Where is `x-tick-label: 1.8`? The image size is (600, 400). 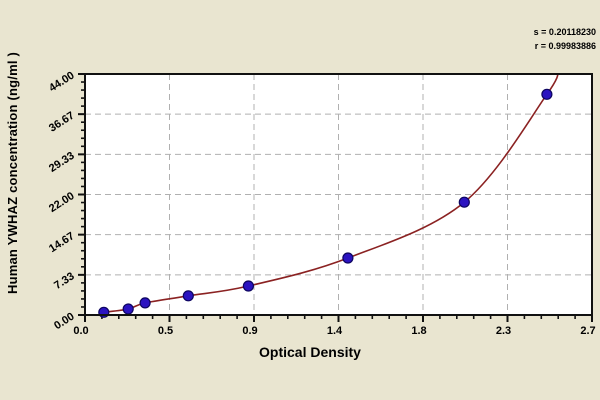
x-tick-label: 1.8 is located at coordinates (418, 331).